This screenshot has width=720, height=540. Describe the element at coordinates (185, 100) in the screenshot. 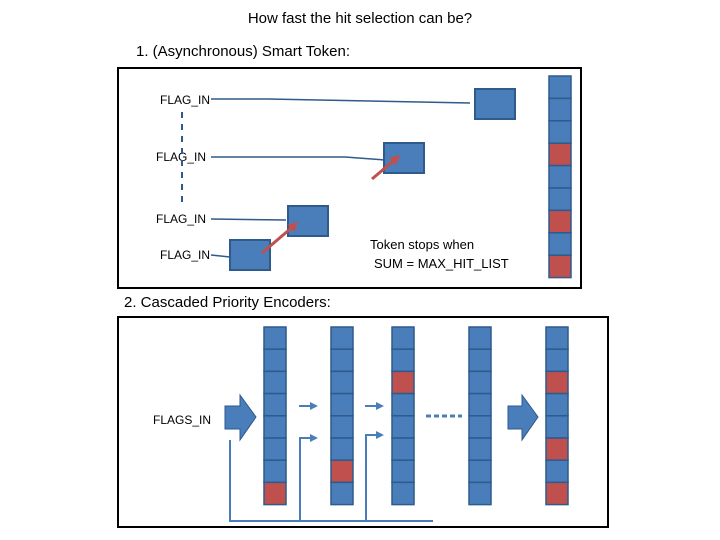

I see `flag-in-label-1: FLAG_IN` at that location.